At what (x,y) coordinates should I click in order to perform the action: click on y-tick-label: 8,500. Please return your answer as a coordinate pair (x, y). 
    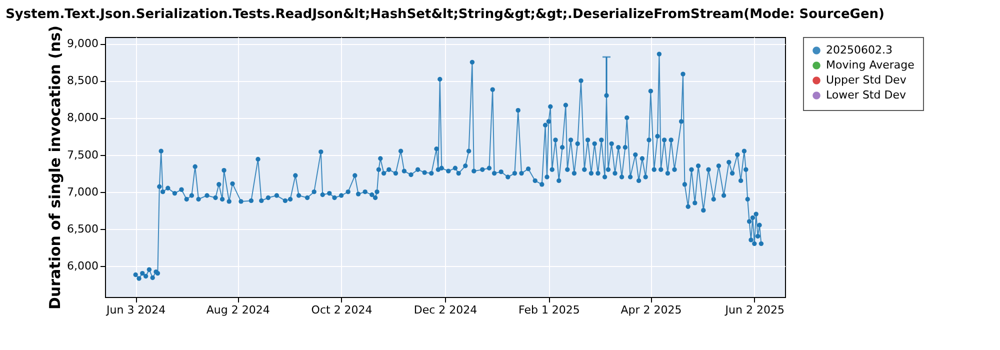
    Looking at the image, I should click on (82, 81).